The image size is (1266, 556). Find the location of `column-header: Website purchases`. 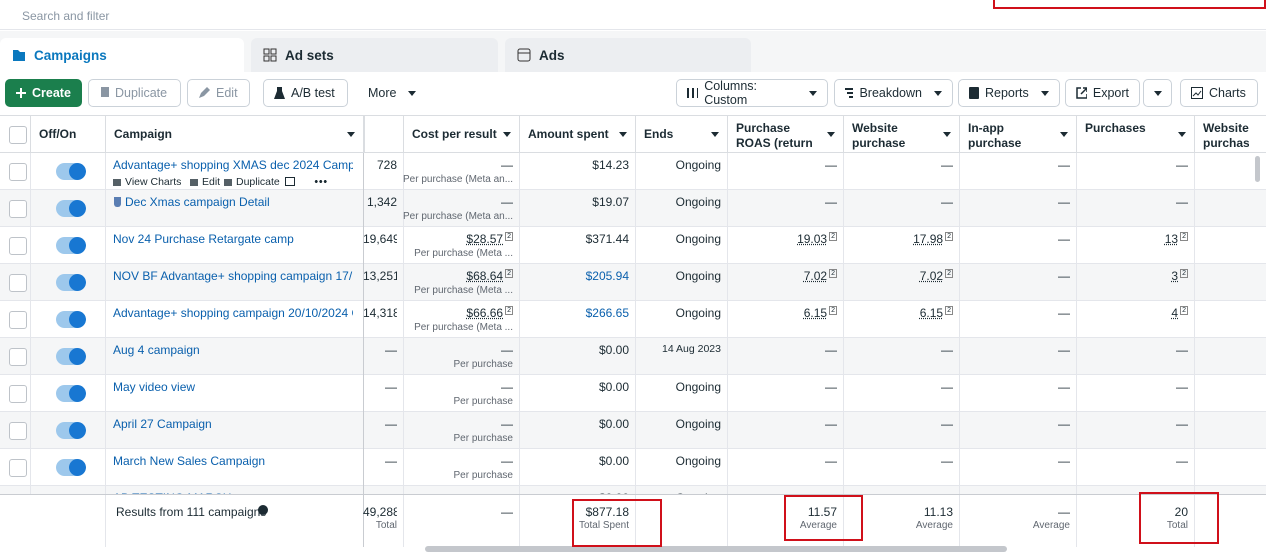

column-header: Website purchases is located at coordinates (1230, 134).